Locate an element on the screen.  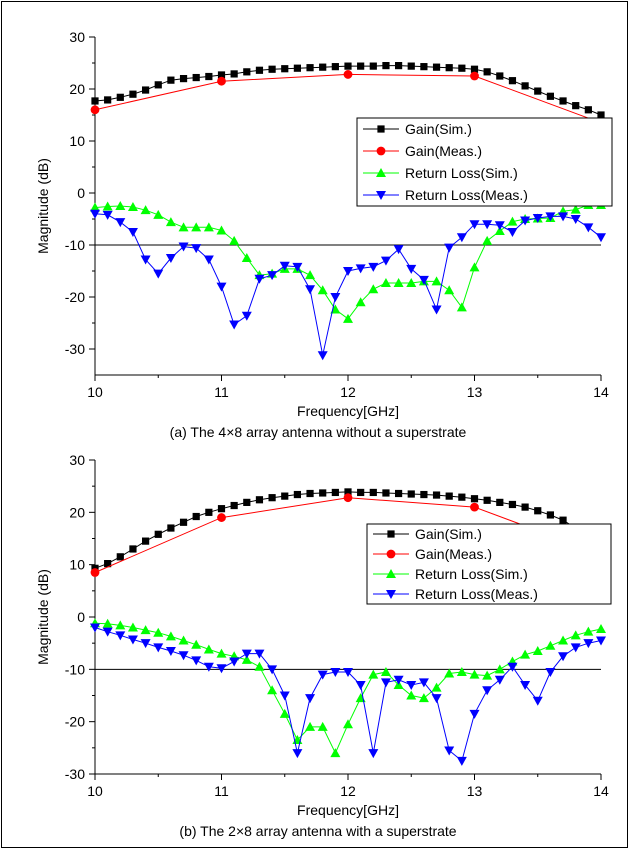
y-tick-label: -30 is located at coordinates (75, 349).